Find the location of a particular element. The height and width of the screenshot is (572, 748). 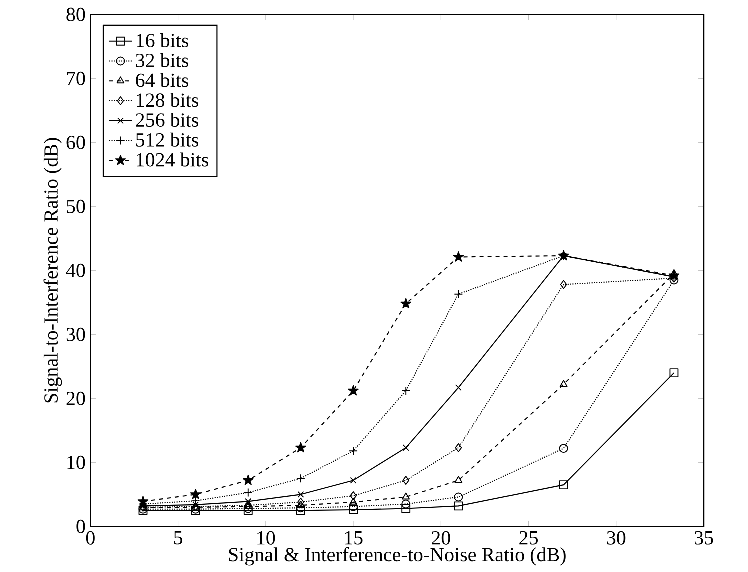

y-tick-label: 80 is located at coordinates (76, 15).